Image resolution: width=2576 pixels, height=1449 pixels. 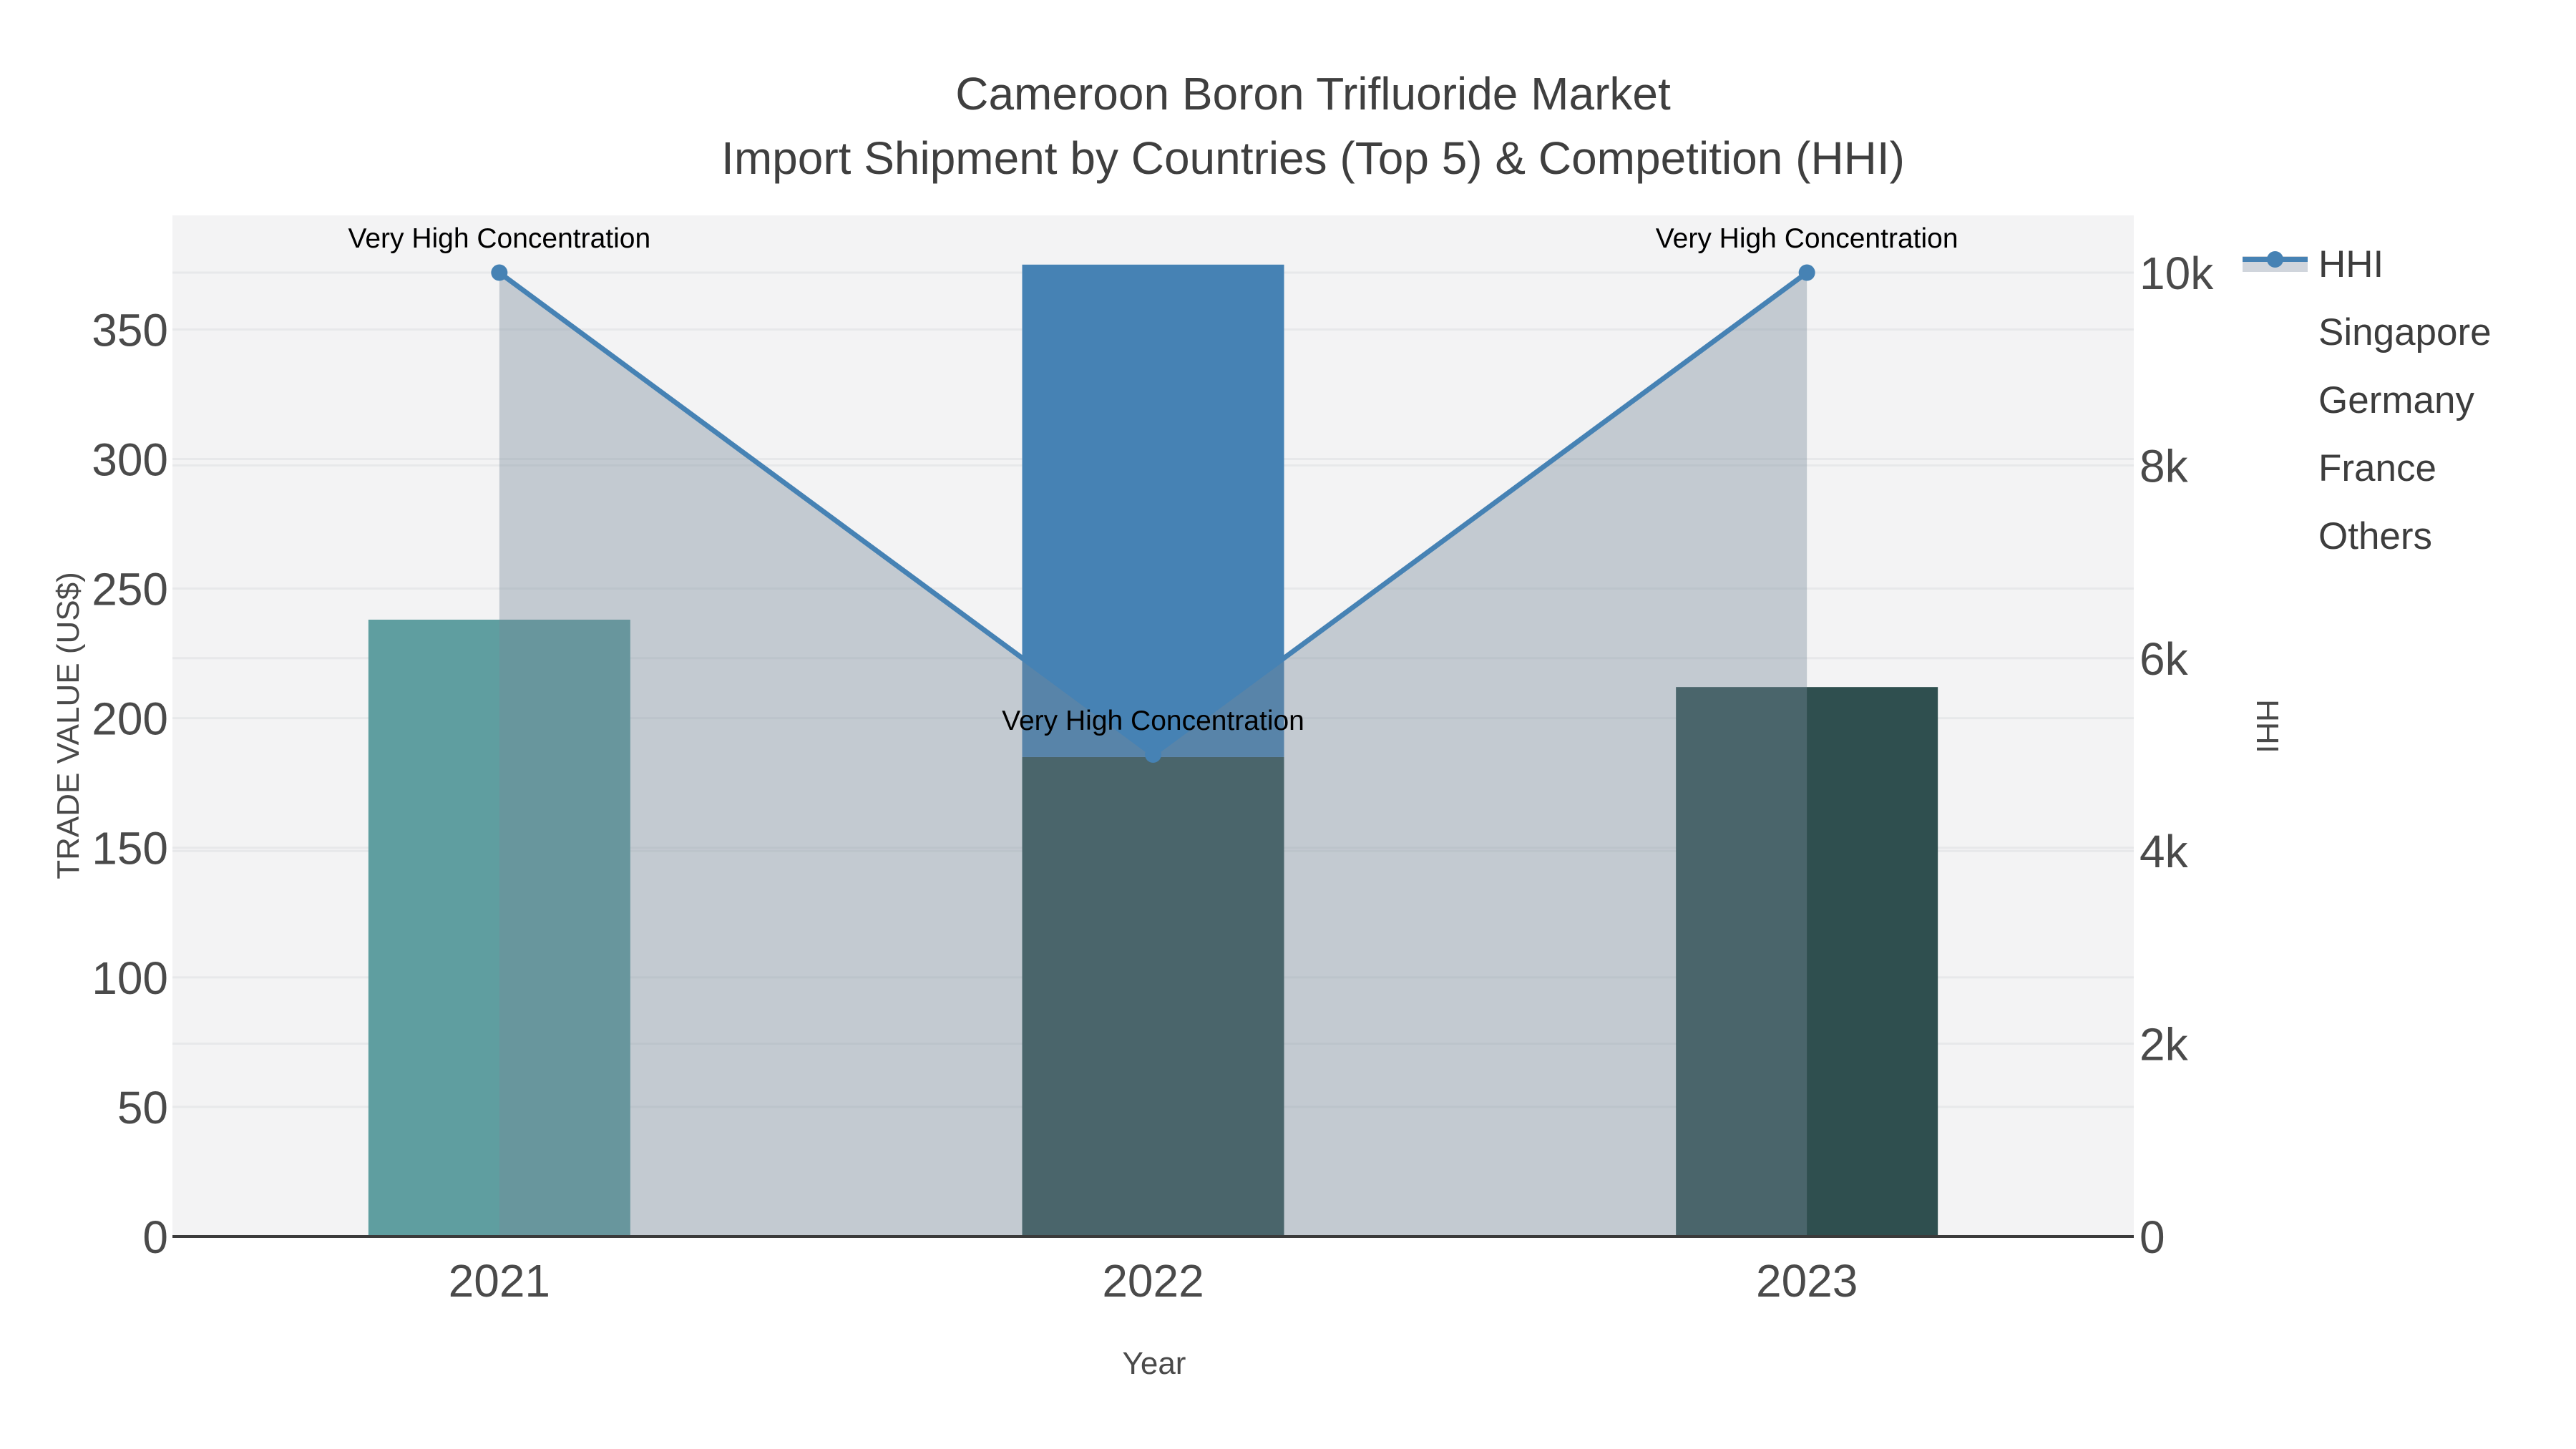 What do you see at coordinates (2164, 659) in the screenshot?
I see `right-tick-label: 6k` at bounding box center [2164, 659].